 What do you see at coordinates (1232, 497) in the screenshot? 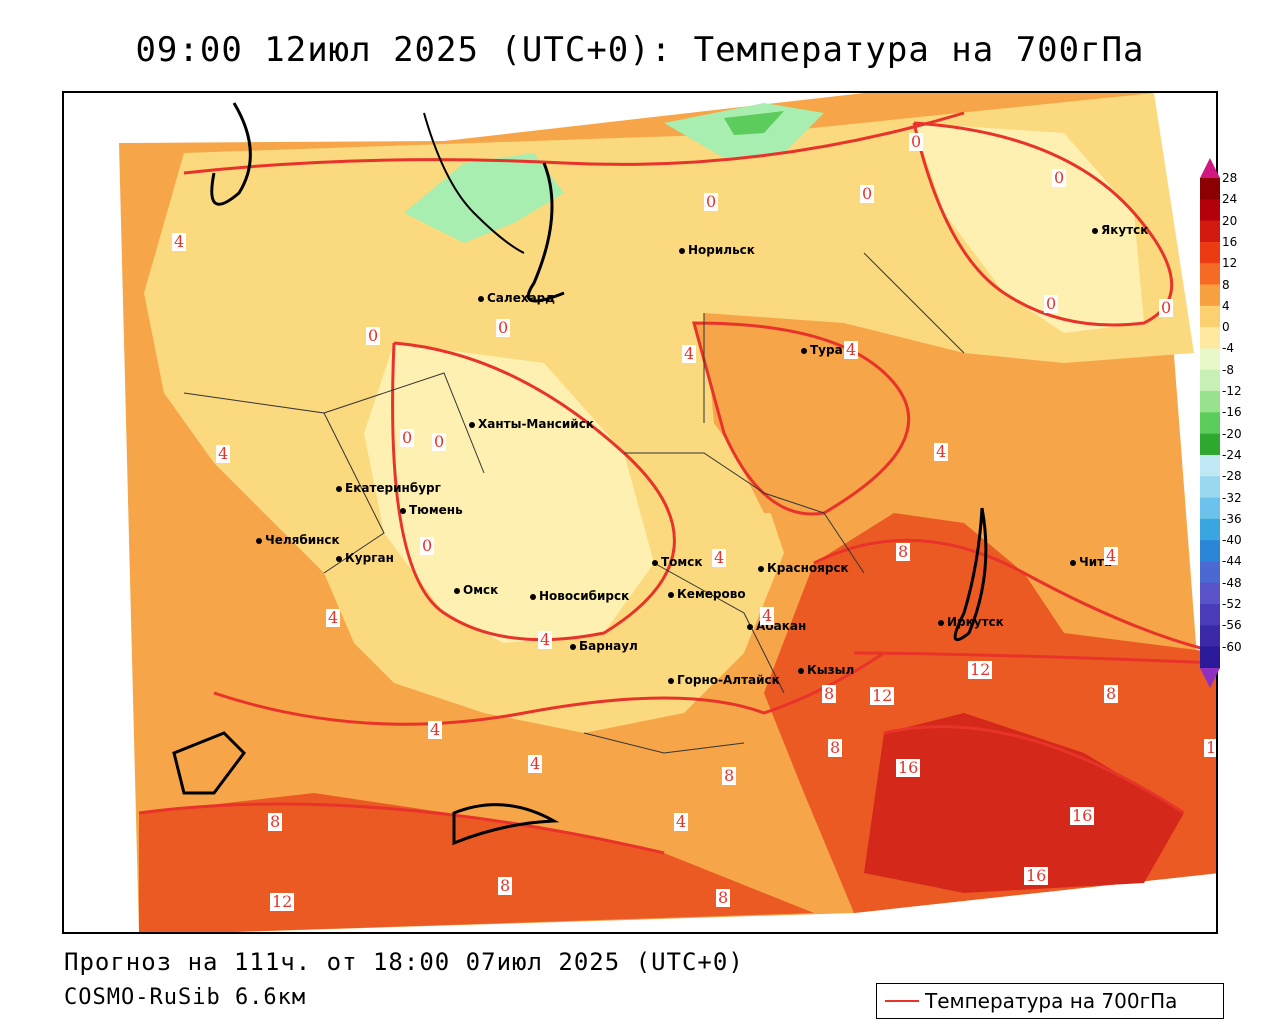
I see `colorbar-tick-label: -32` at bounding box center [1232, 497].